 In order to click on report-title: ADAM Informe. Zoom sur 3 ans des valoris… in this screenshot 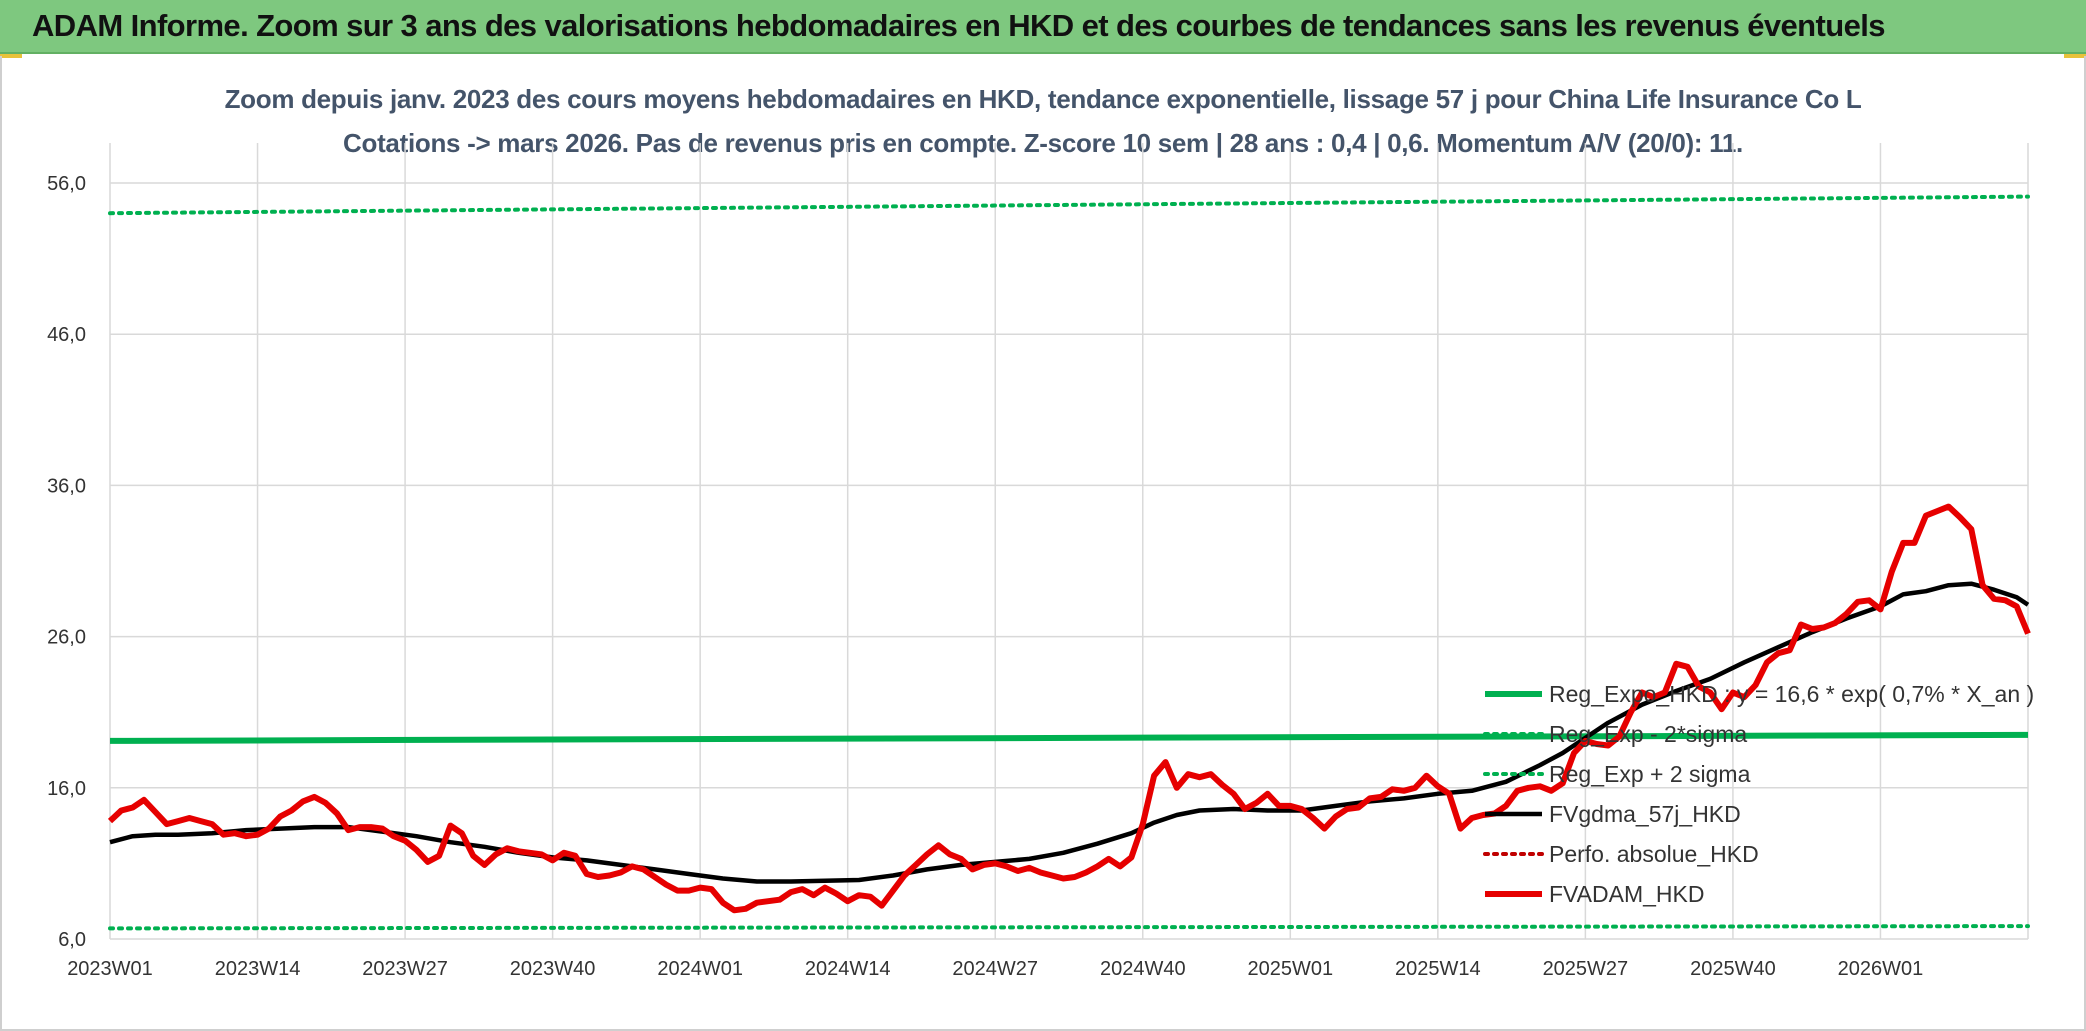, I will do `click(958, 25)`.